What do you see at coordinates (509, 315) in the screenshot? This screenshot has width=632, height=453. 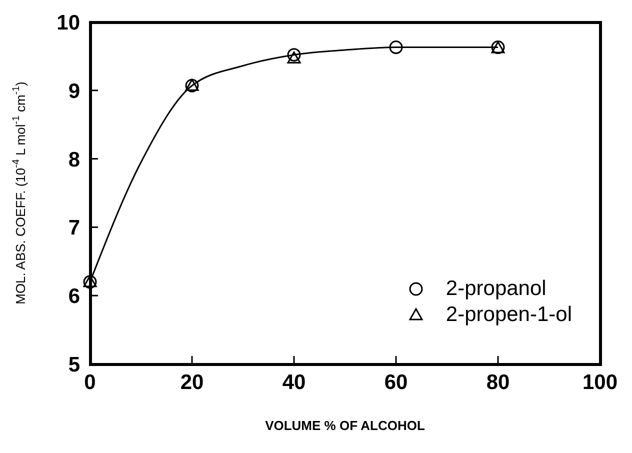 I see `legend-label: 2-propen-1-ol` at bounding box center [509, 315].